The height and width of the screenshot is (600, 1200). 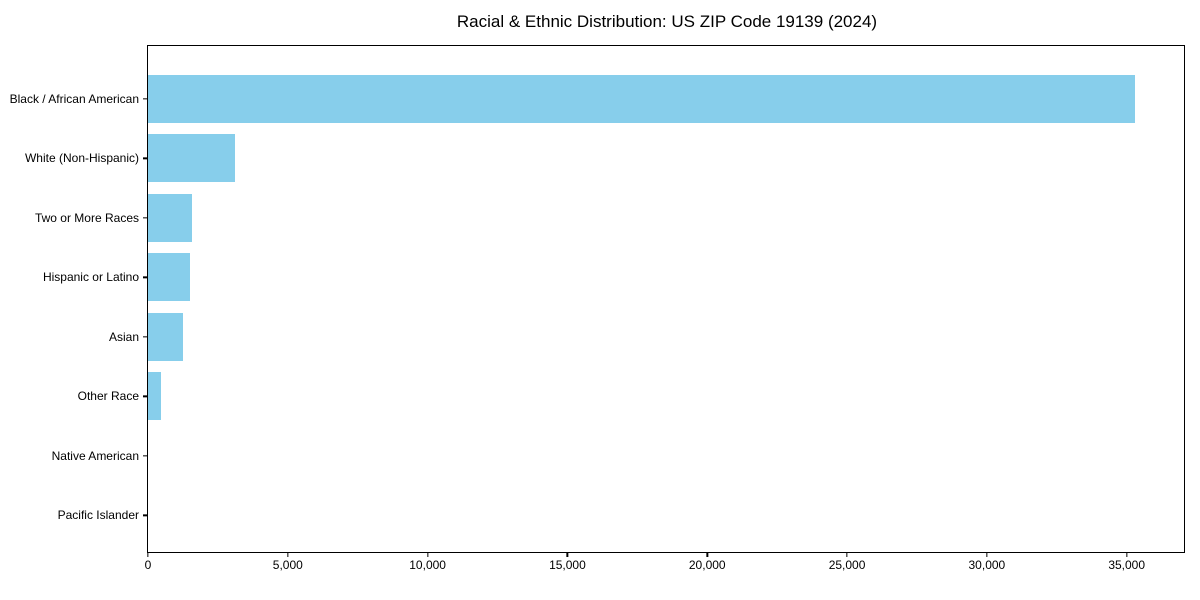 I want to click on bar-row: Native American, so click(x=618, y=456).